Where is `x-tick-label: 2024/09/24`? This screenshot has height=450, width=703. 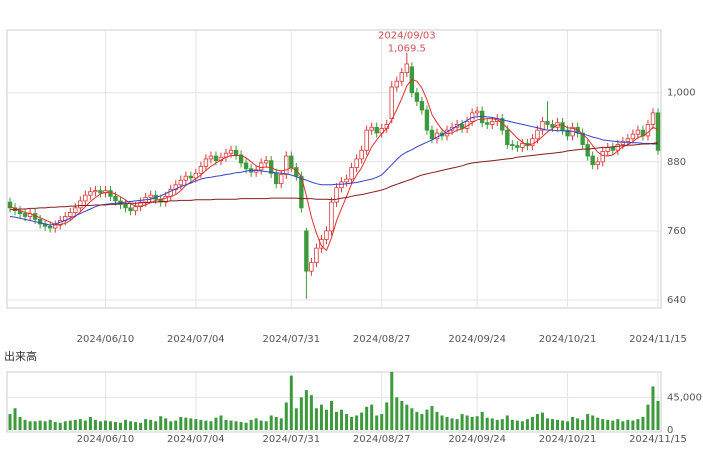
x-tick-label: 2024/09/24 is located at coordinates (477, 439).